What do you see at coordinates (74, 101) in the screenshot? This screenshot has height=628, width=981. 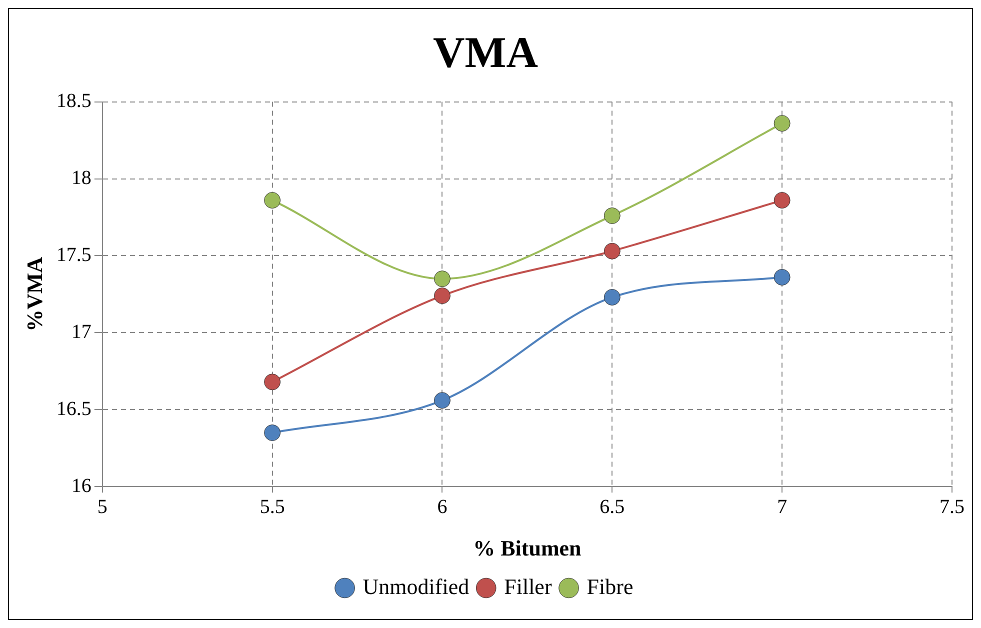 I see `y-tick-label: 18.5` at bounding box center [74, 101].